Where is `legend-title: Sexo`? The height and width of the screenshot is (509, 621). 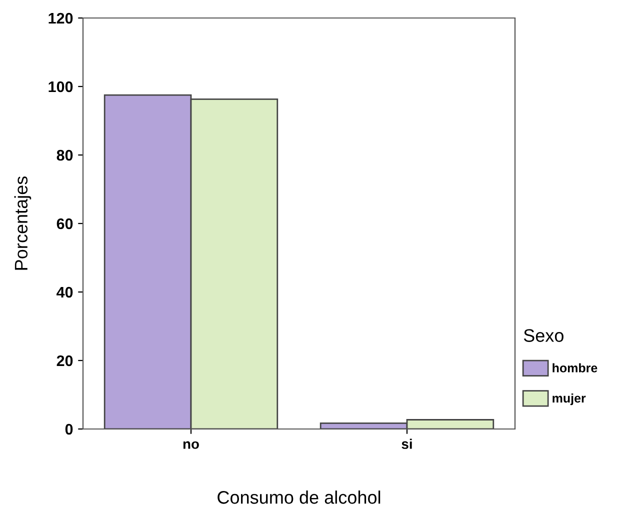 legend-title: Sexo is located at coordinates (544, 335).